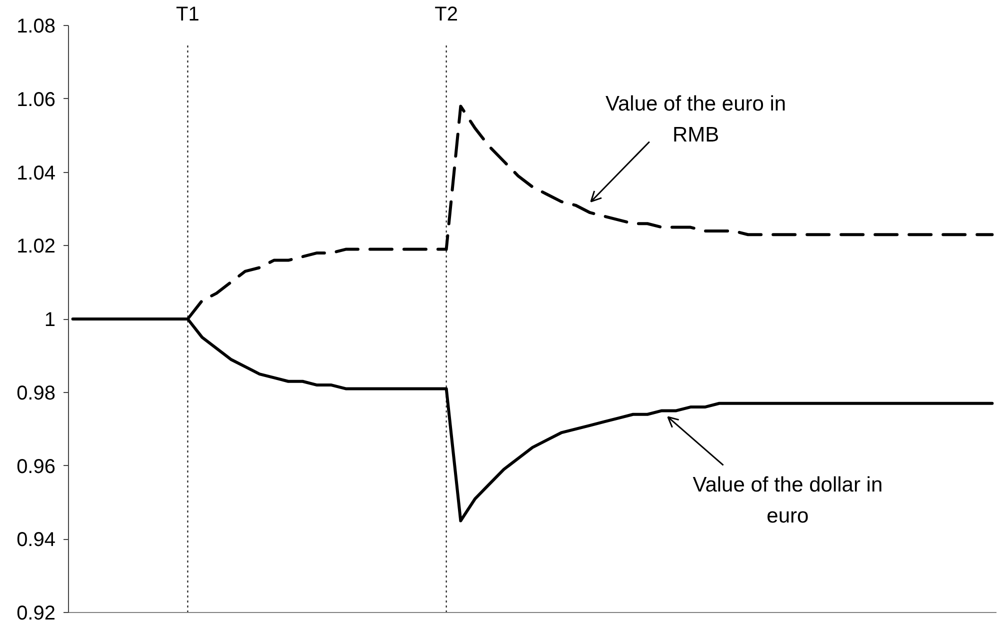 The image size is (1000, 624). What do you see at coordinates (36, 99) in the screenshot?
I see `y-tick-label: 1.06` at bounding box center [36, 99].